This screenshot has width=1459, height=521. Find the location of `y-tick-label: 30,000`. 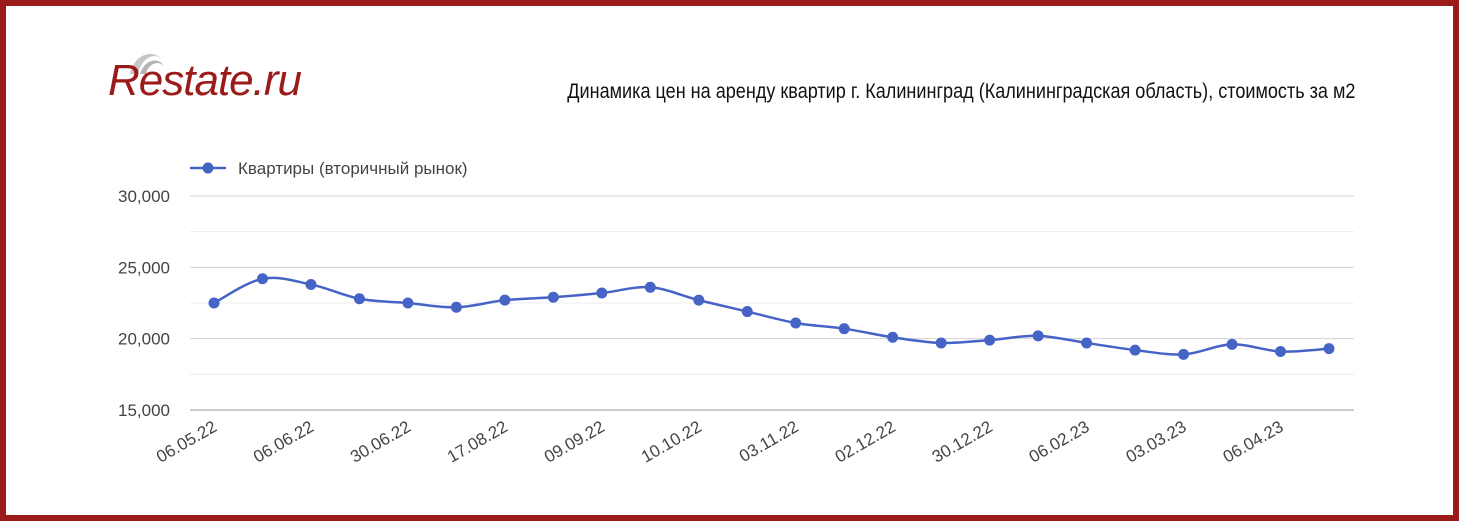

y-tick-label: 30,000 is located at coordinates (144, 196).